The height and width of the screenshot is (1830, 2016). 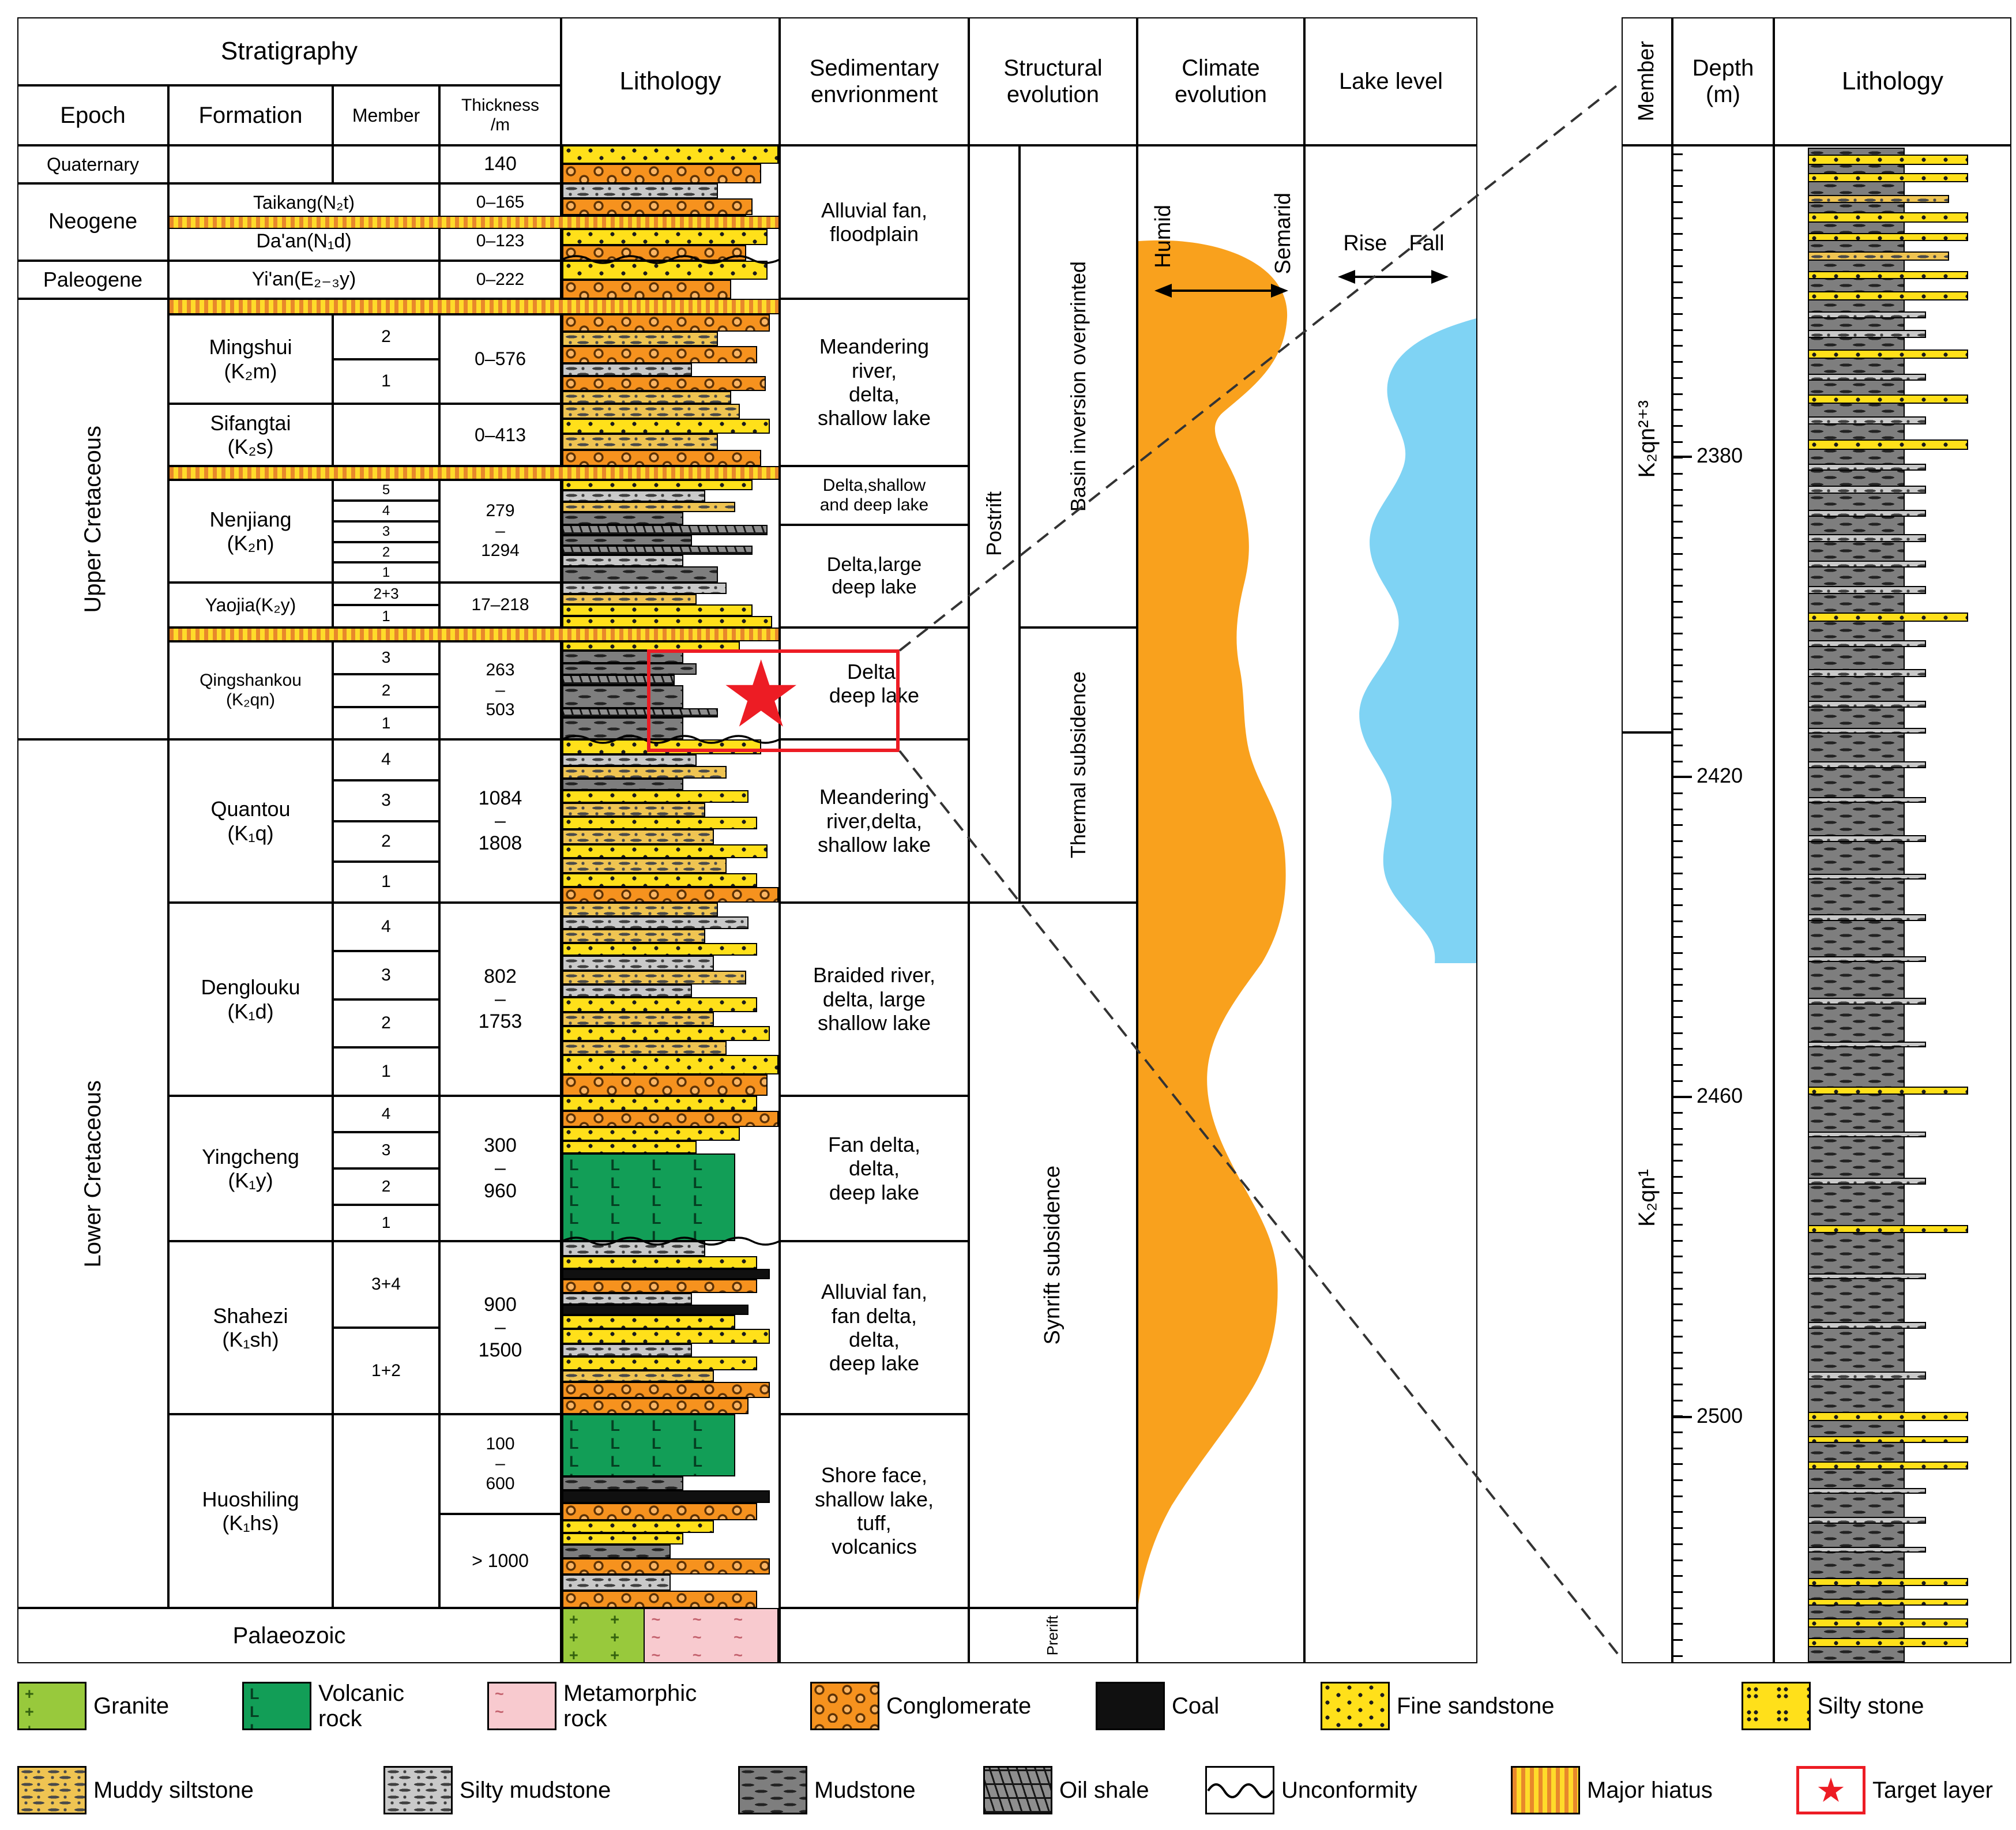 I want to click on legend-label-target-layer: Target layer, so click(x=1933, y=1790).